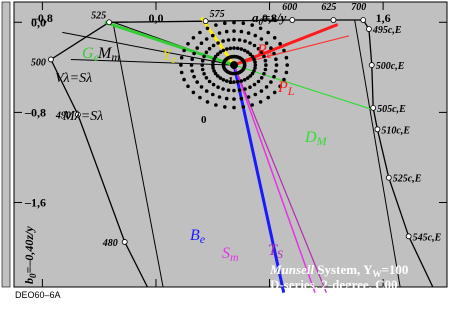  I want to click on hue-line-ts, so click(280, 178).